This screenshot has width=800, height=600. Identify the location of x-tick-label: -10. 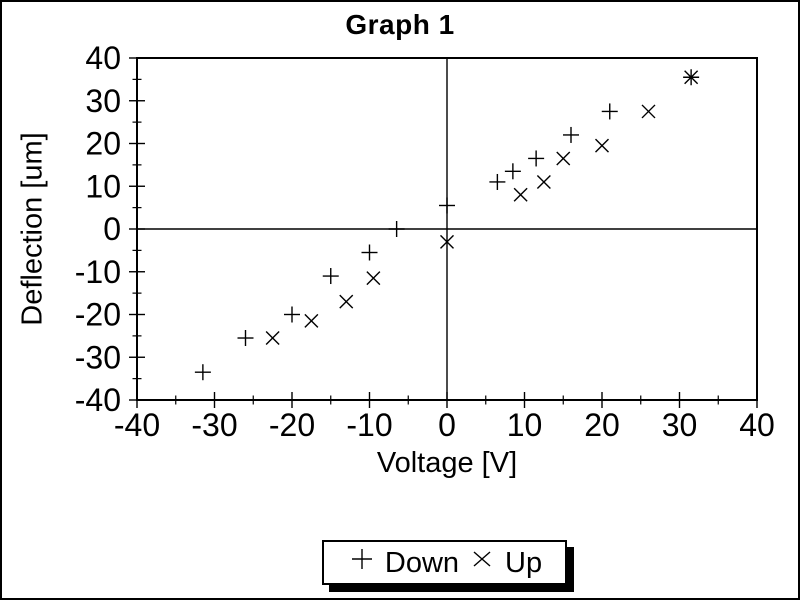
(369, 425).